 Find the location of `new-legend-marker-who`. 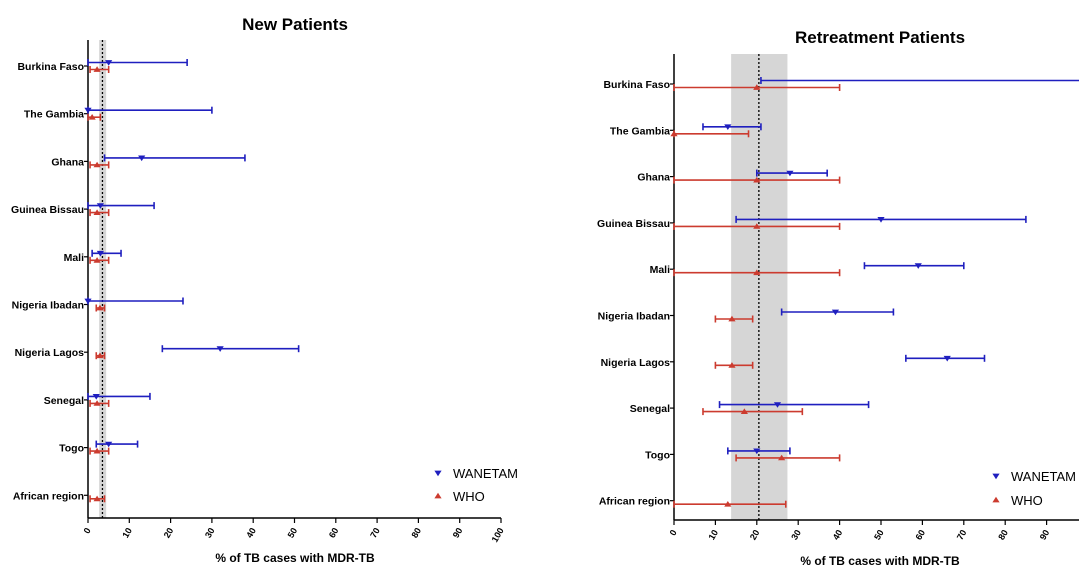

new-legend-marker-who is located at coordinates (438, 495).